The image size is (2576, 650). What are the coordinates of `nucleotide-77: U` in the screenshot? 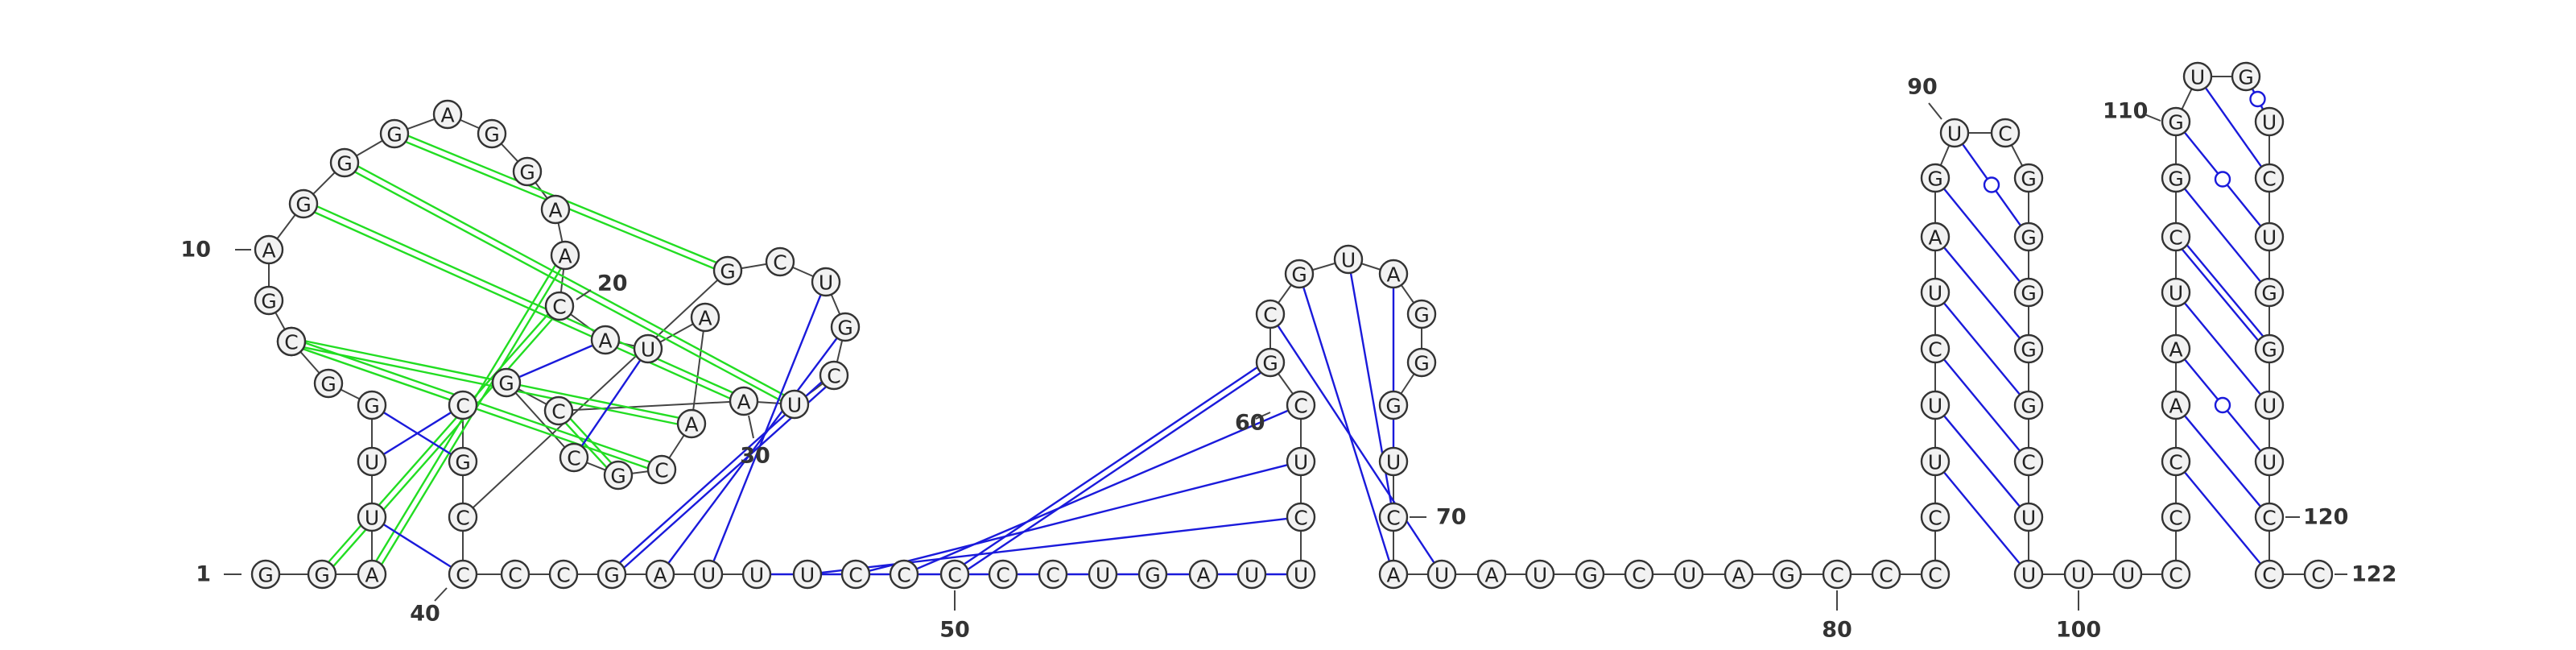 It's located at (1689, 574).